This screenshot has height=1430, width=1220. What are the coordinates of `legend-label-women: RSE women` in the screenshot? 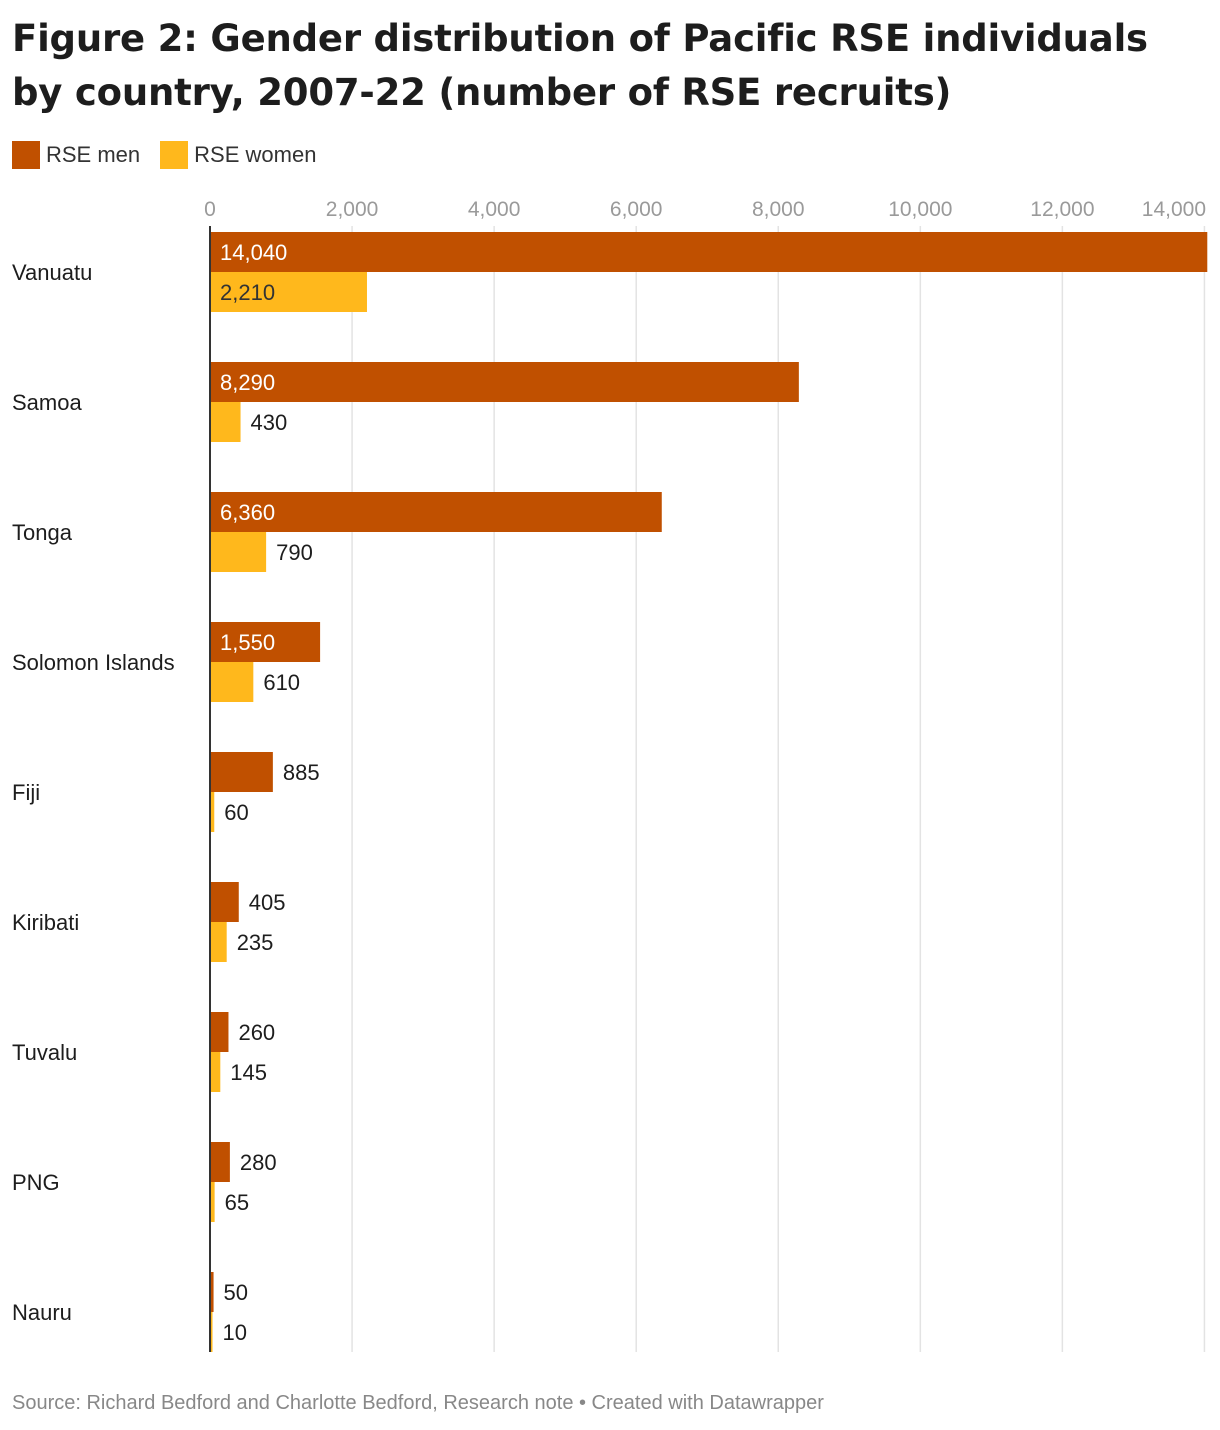 It's located at (255, 154).